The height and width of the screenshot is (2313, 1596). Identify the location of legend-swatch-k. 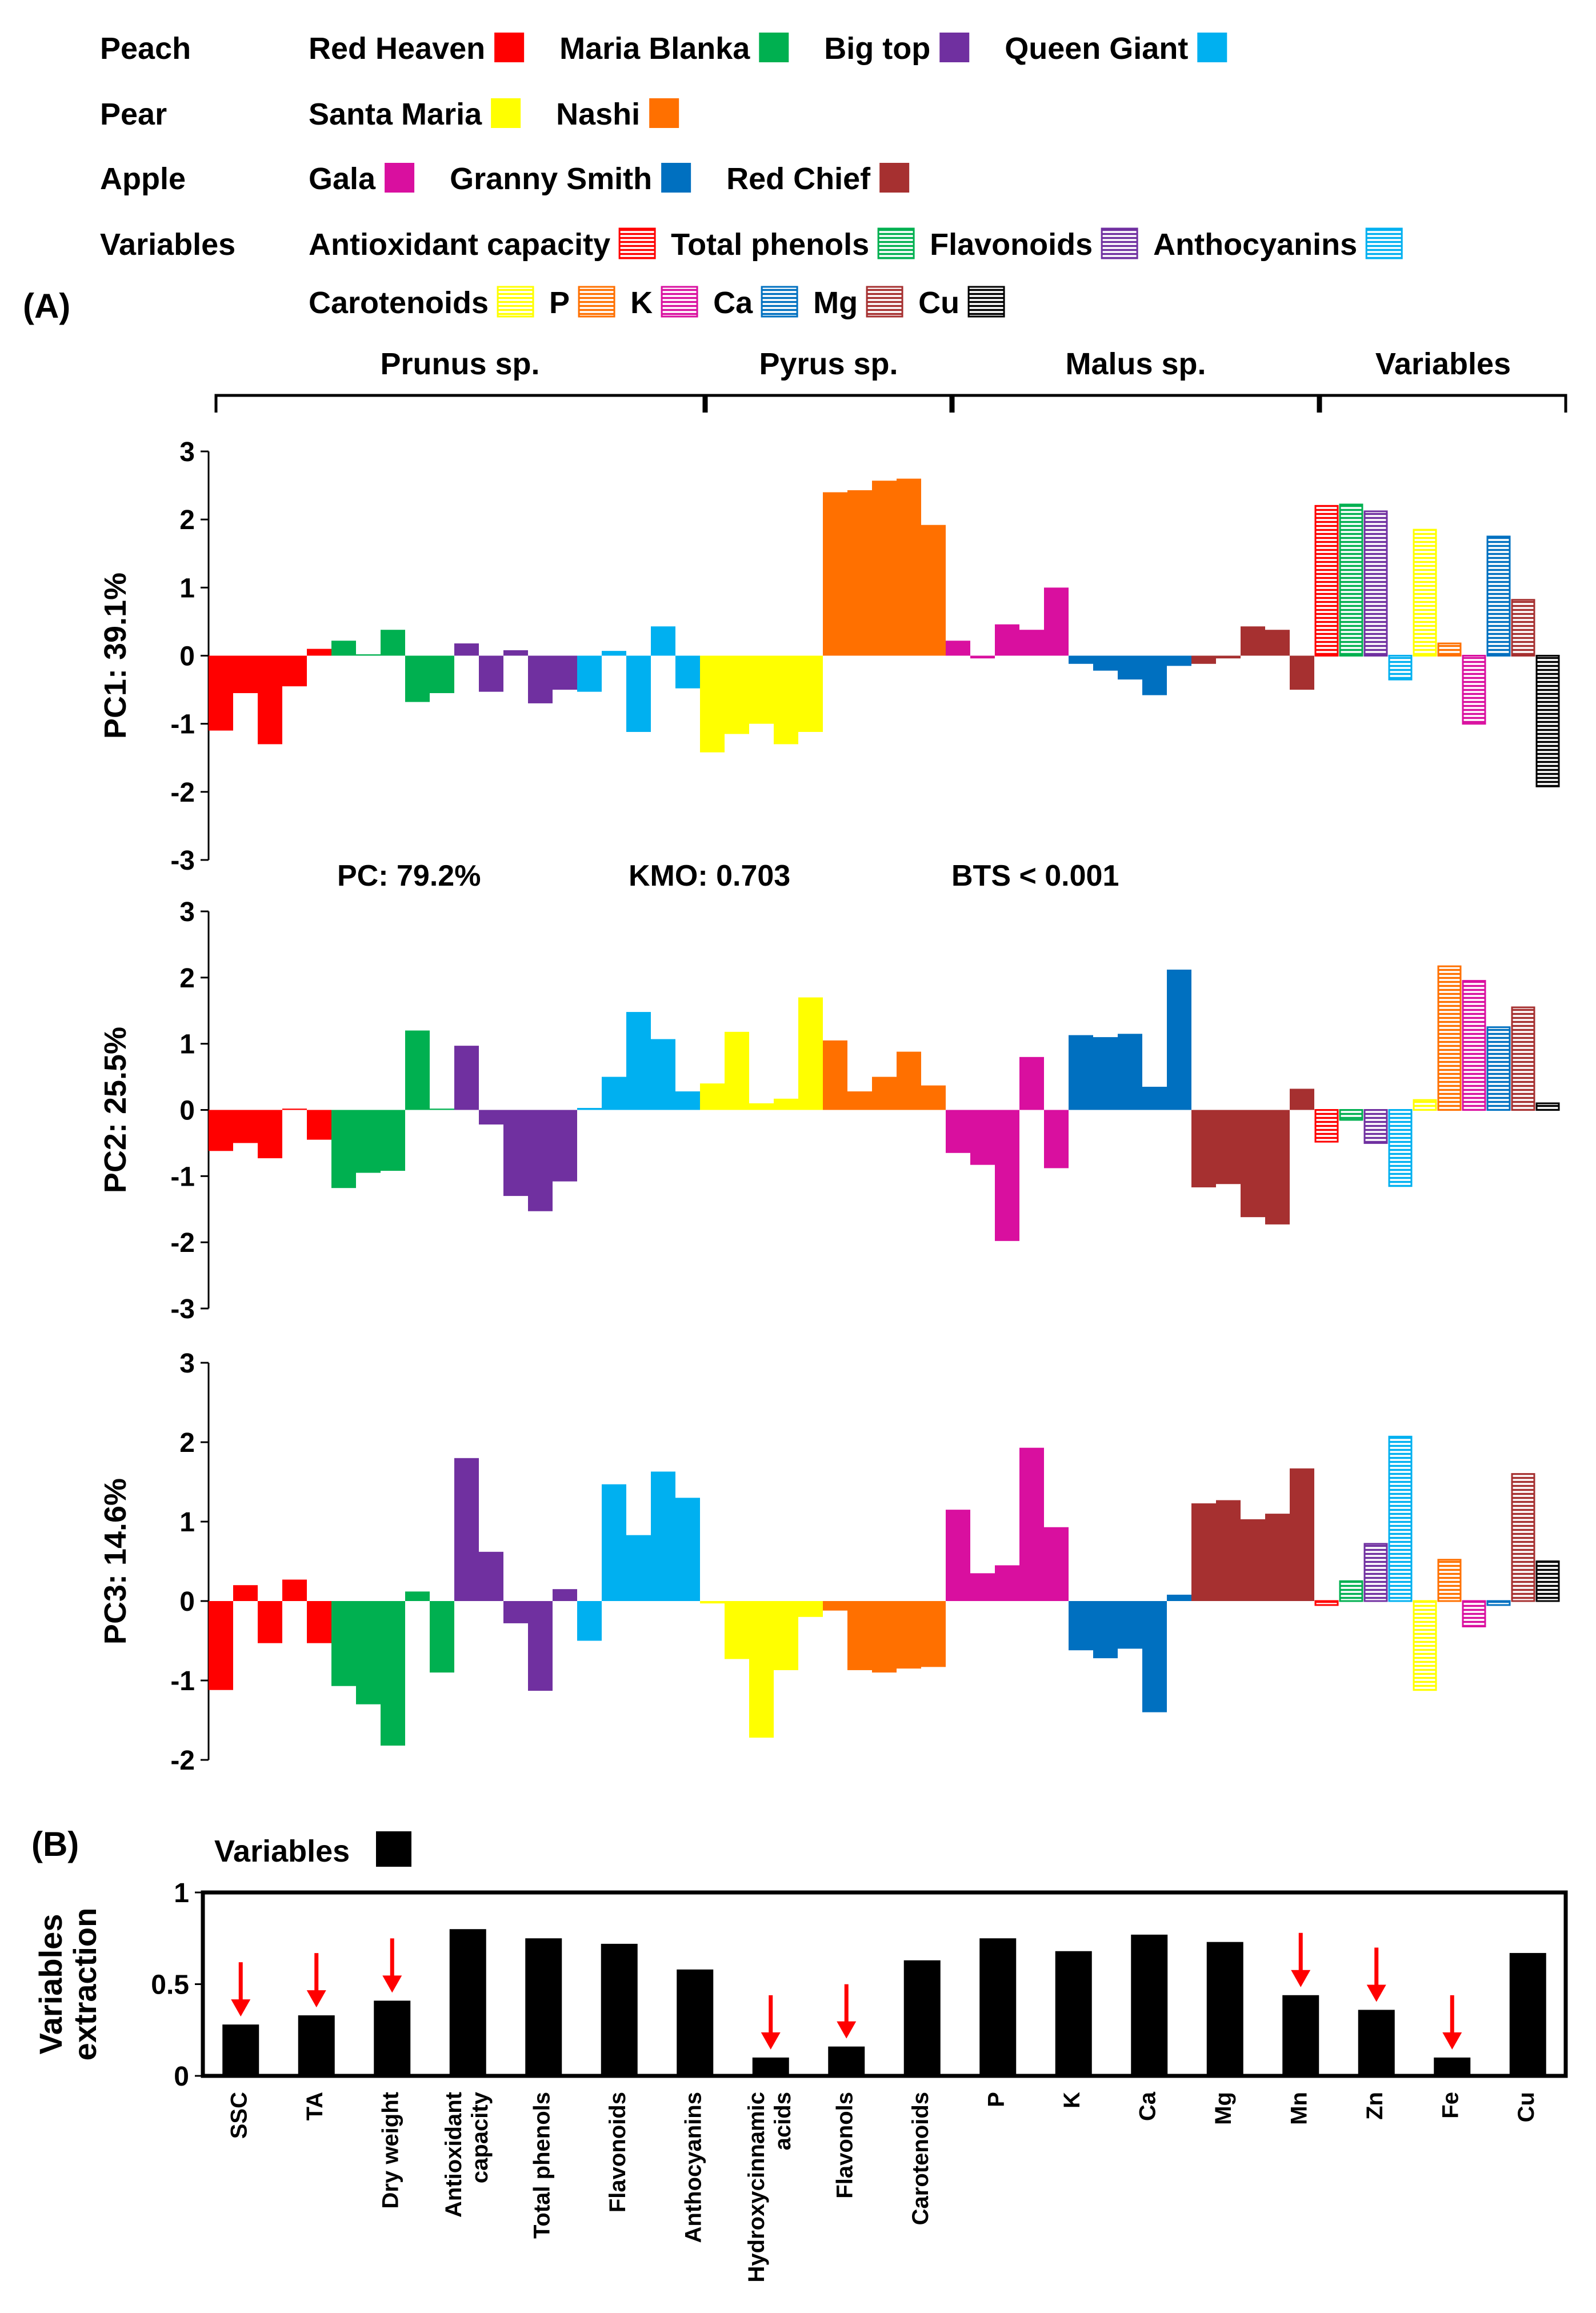
(679, 302).